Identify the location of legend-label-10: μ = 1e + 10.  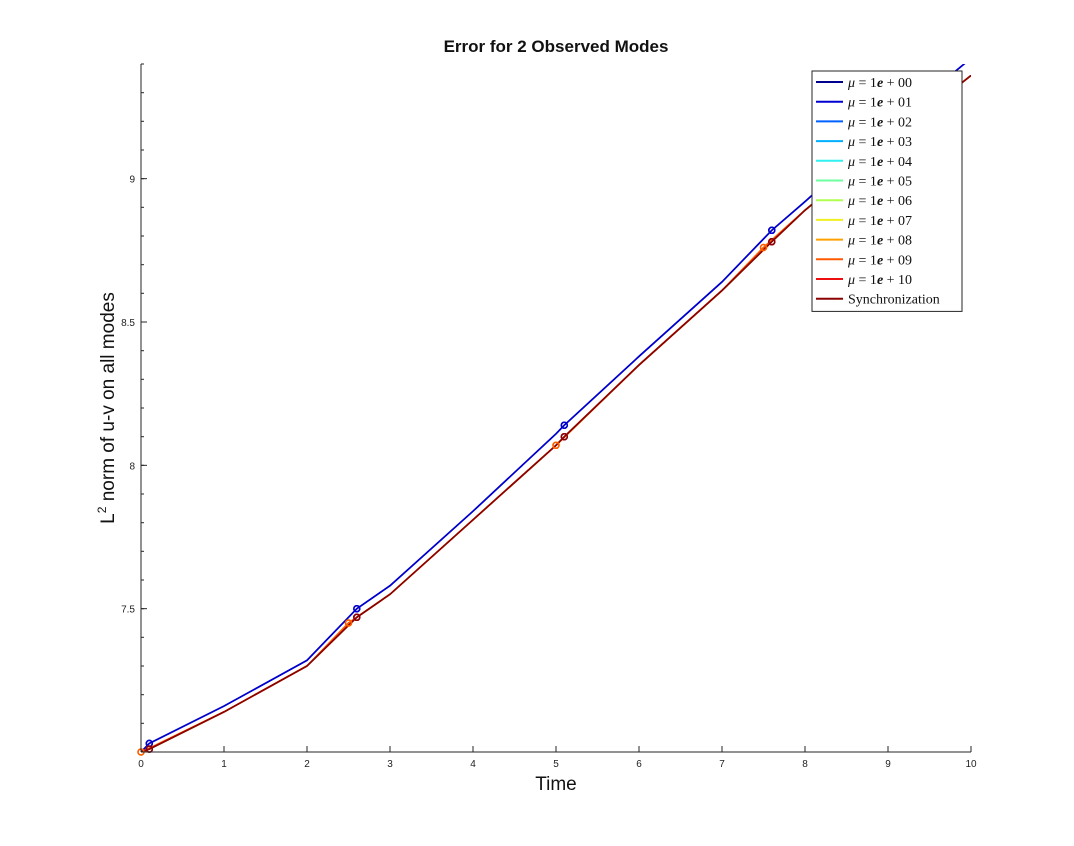
(879, 280).